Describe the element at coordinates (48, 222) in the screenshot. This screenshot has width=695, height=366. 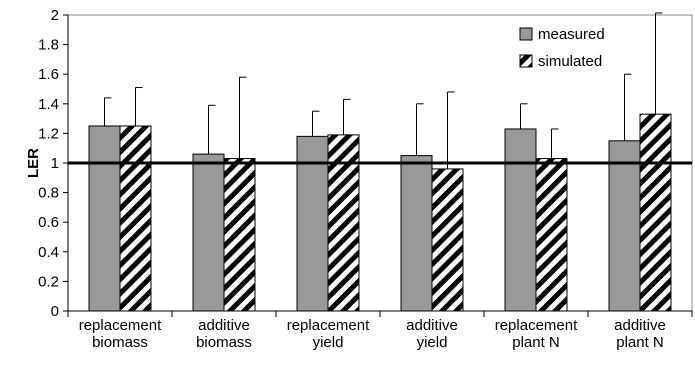
I see `y-tick-label: 0.6` at that location.